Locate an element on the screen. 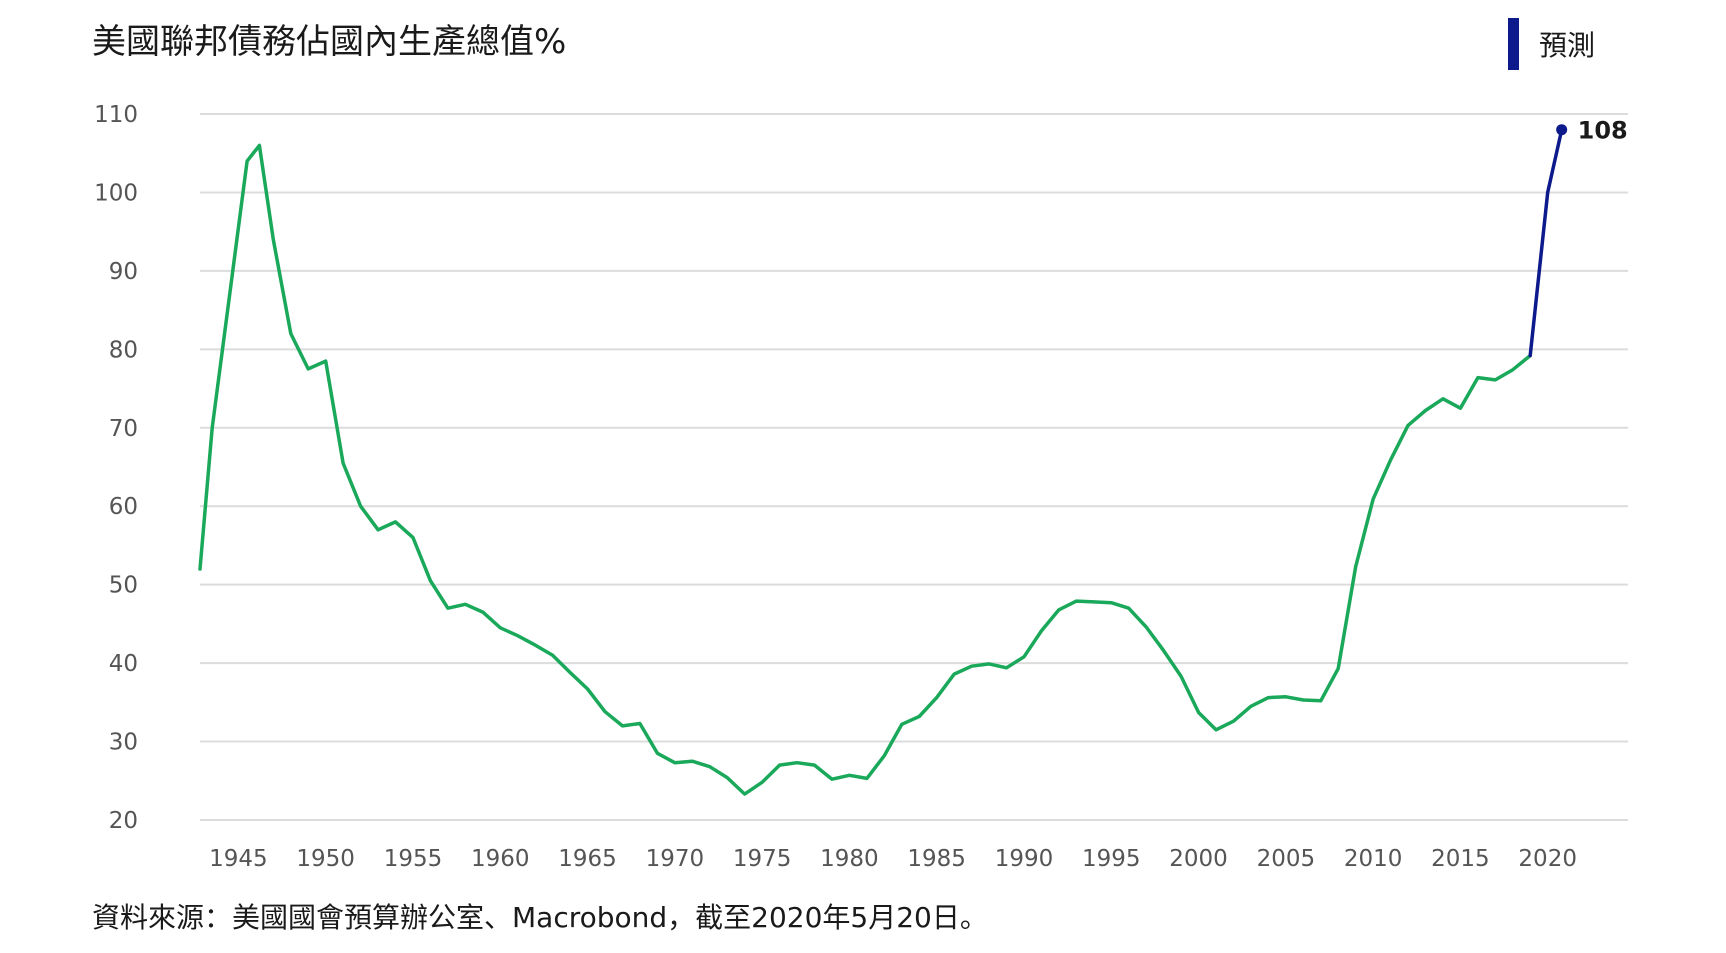 This screenshot has width=1726, height=953. x-tick-label-1950: 1950 is located at coordinates (325, 859).